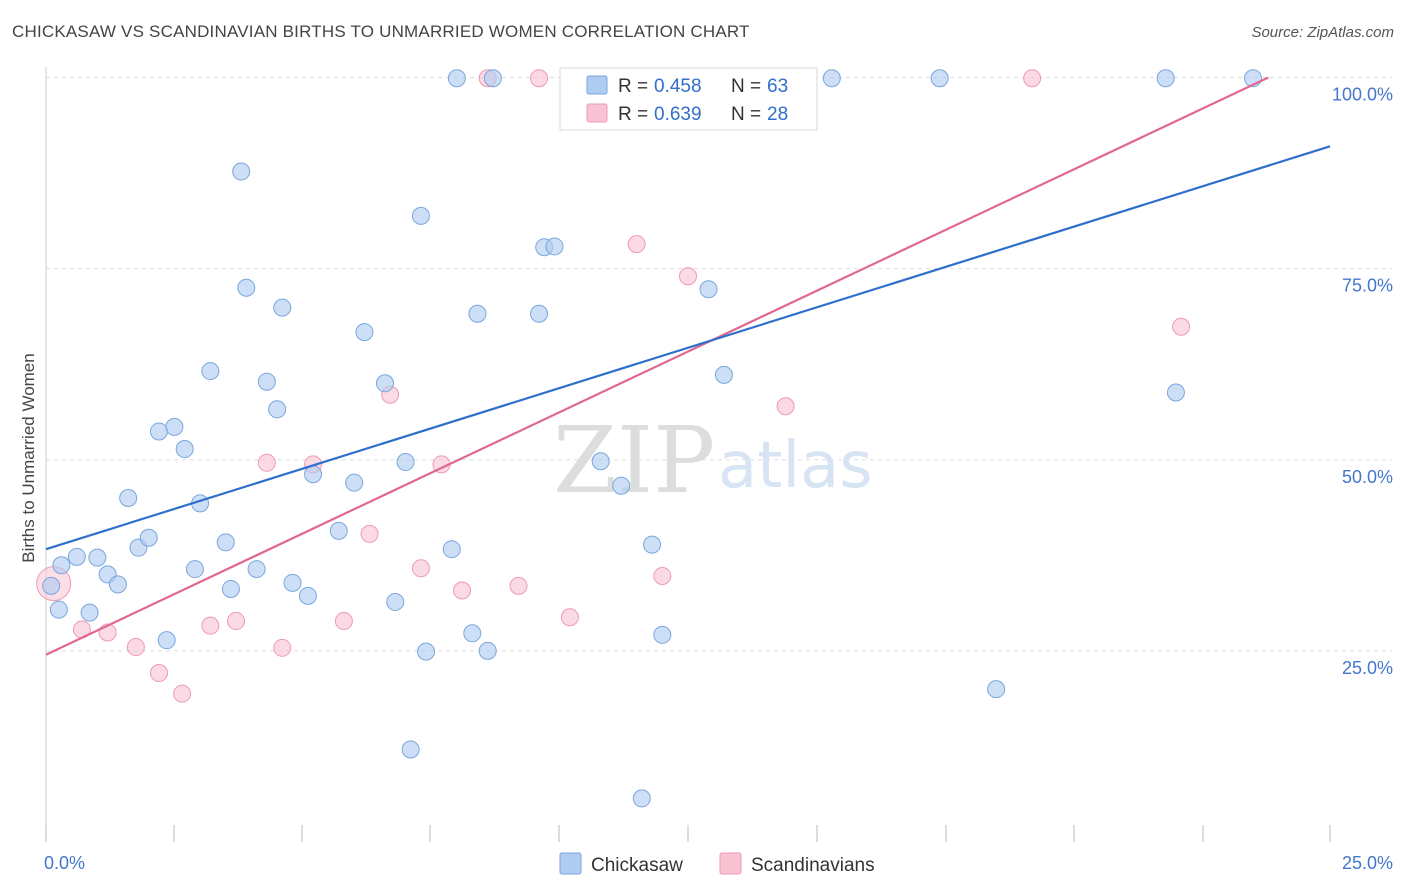  What do you see at coordinates (597, 113) in the screenshot?
I see `scandinavian-swatch` at bounding box center [597, 113].